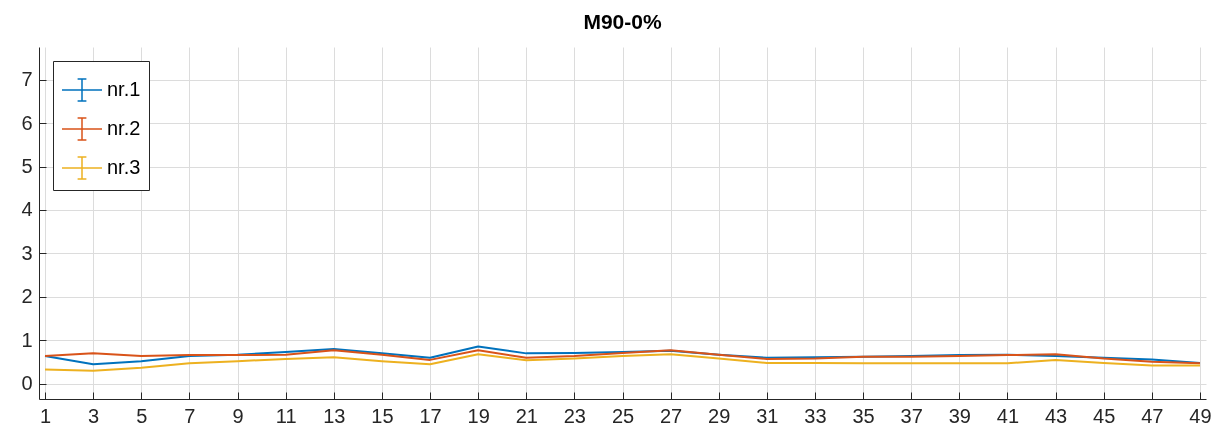 The height and width of the screenshot is (441, 1219). I want to click on chart-title: M90-0%, so click(622, 21).